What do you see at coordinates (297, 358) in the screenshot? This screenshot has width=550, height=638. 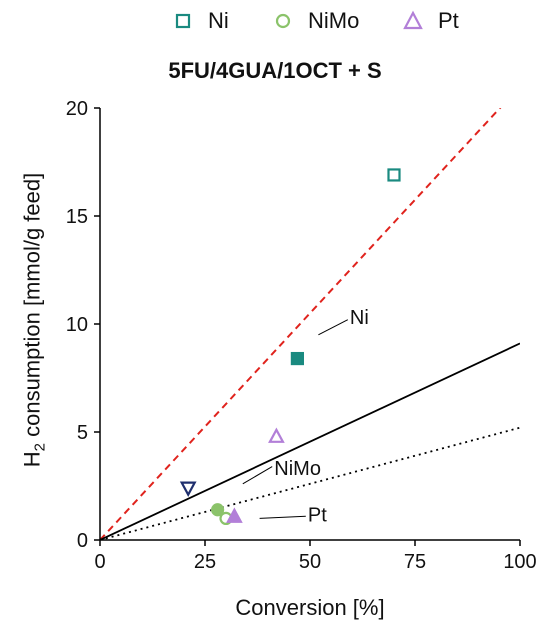 I see `data-point-ni-square-filled` at bounding box center [297, 358].